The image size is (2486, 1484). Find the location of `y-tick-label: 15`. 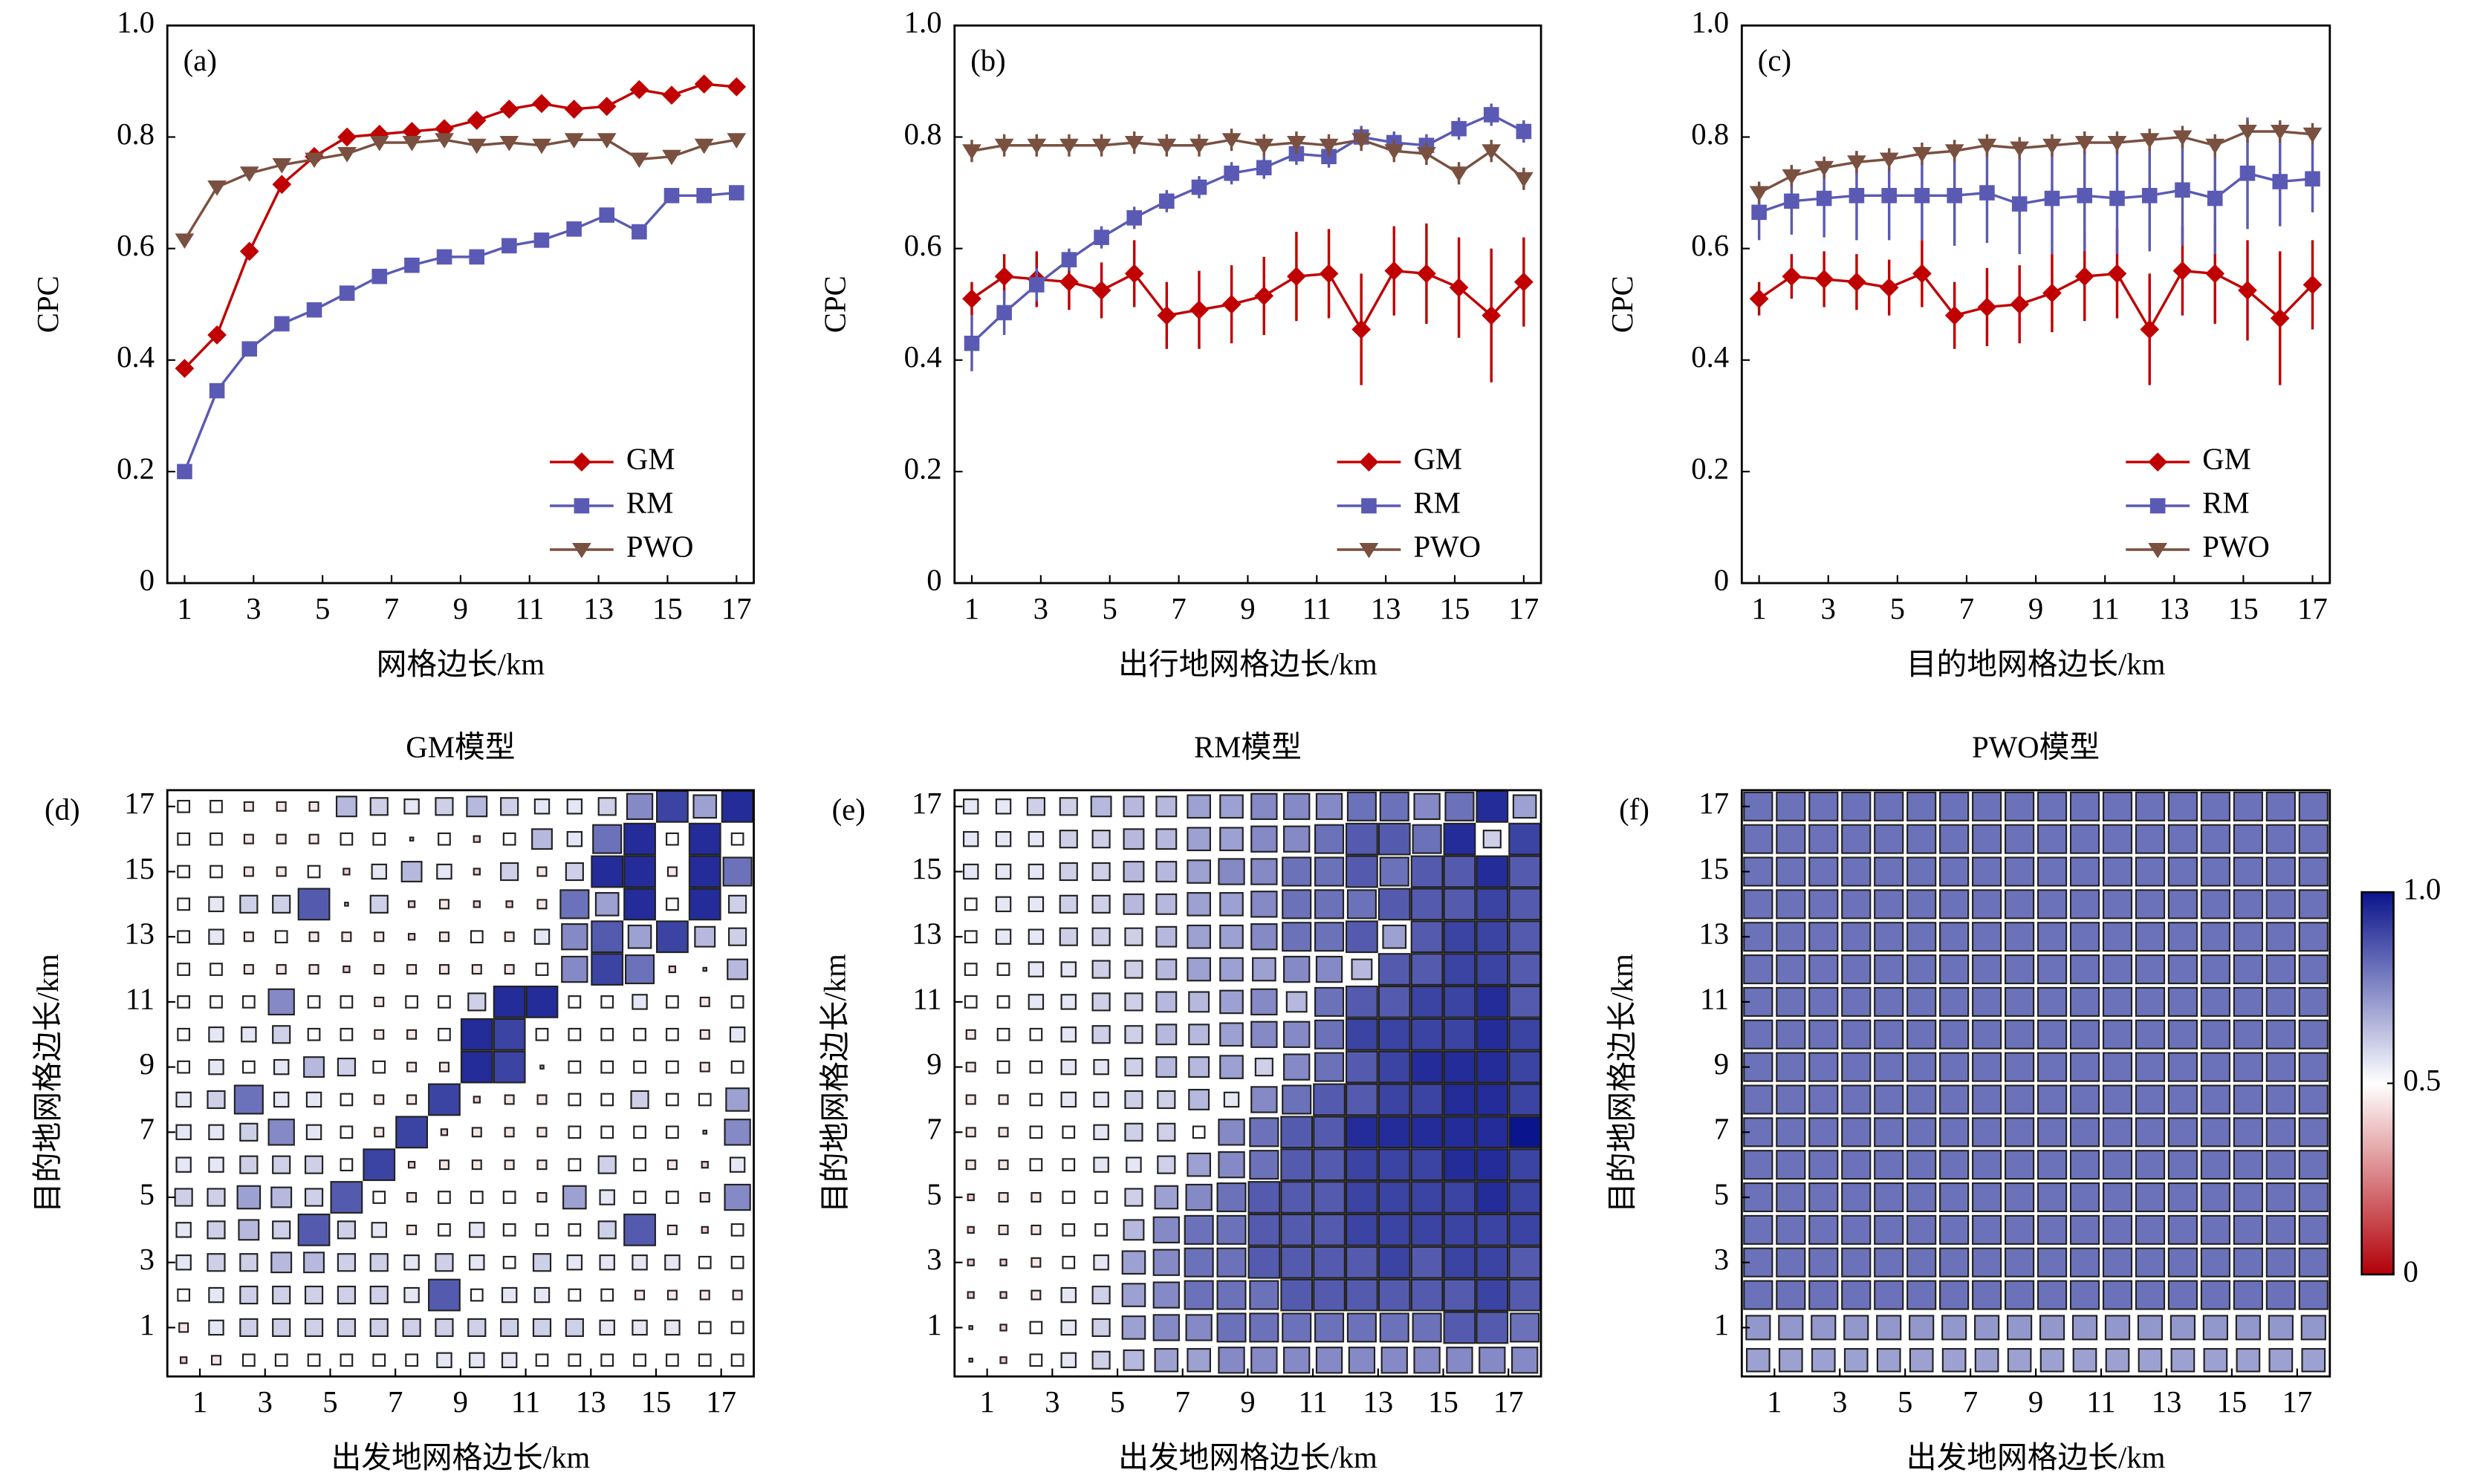

y-tick-label: 15 is located at coordinates (139, 868).